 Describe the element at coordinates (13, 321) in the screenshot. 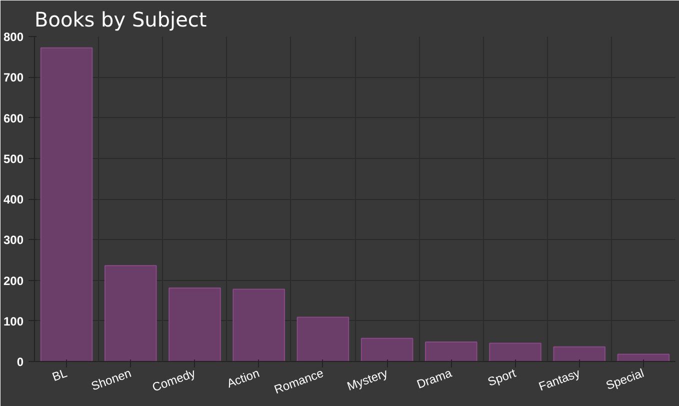

I see `y-tick-label: 100` at that location.